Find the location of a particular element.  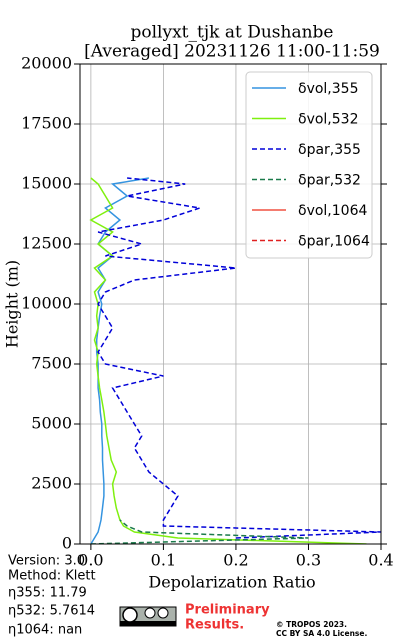

x-tick-label: 0.2 is located at coordinates (235, 560).